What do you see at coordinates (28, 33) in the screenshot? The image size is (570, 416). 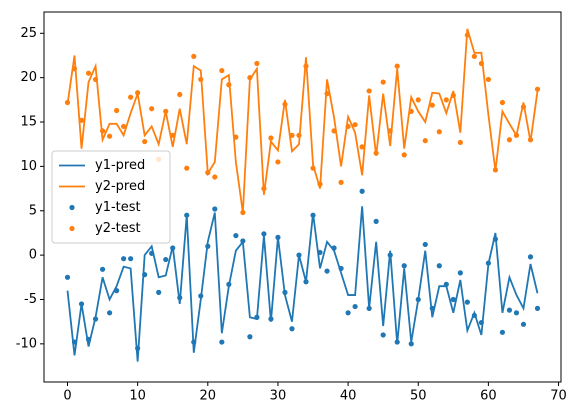 I see `y-tick-label: 25` at bounding box center [28, 33].